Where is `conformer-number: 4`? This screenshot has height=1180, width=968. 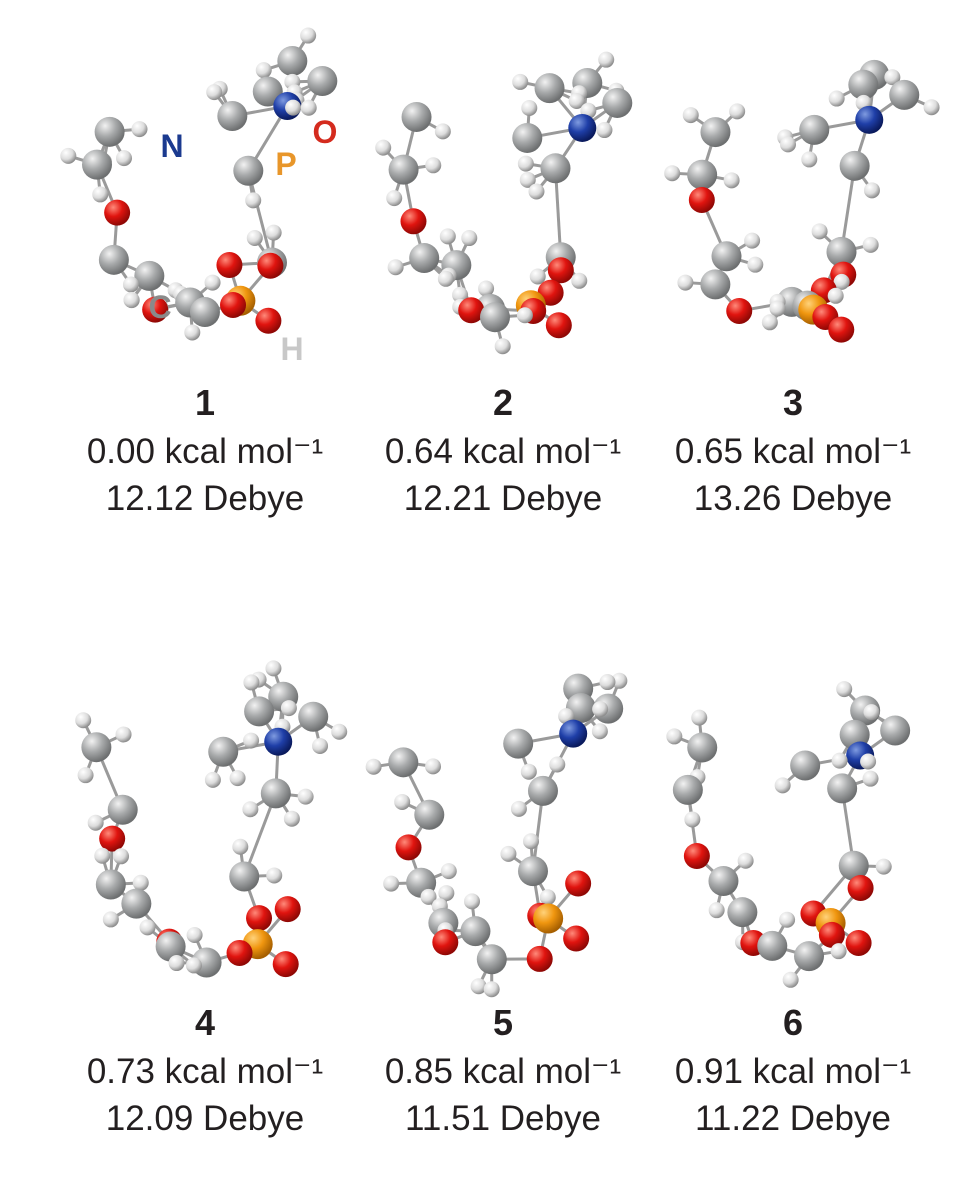 conformer-number: 4 is located at coordinates (205, 1022).